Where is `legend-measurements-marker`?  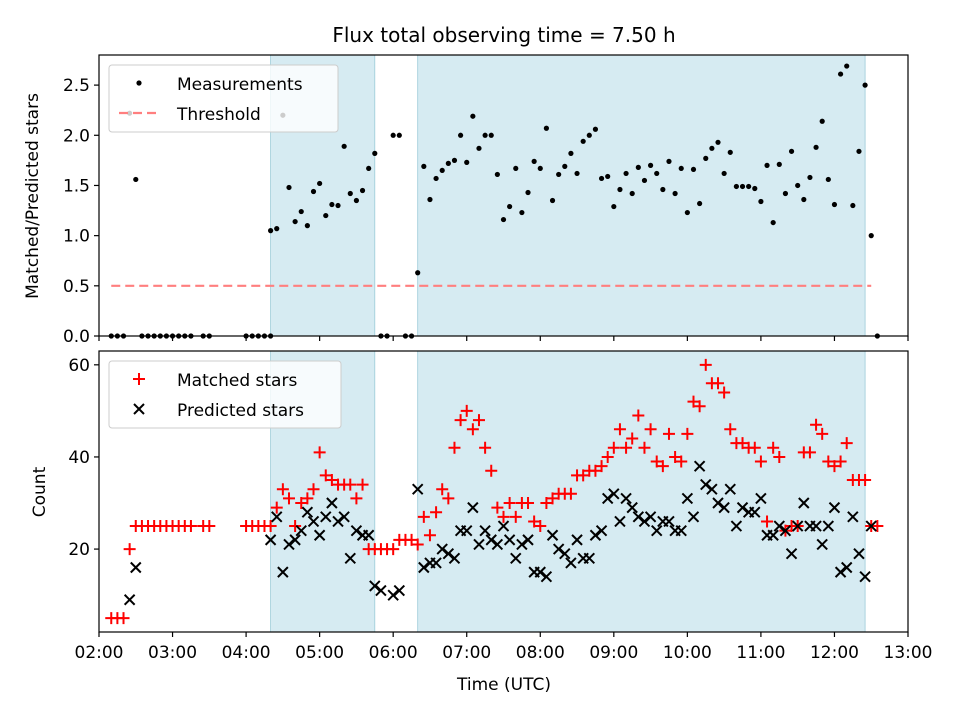
legend-measurements-marker is located at coordinates (139, 83).